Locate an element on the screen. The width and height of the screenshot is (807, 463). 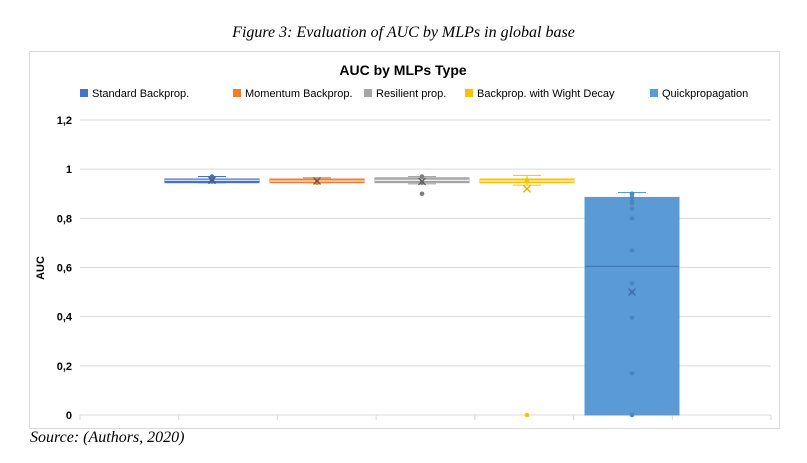
y-tick-label: 1 is located at coordinates (69, 170).